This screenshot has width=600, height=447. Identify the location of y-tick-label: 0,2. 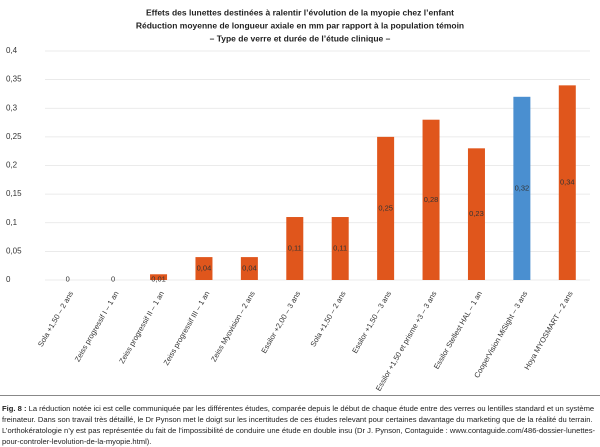
(12, 165).